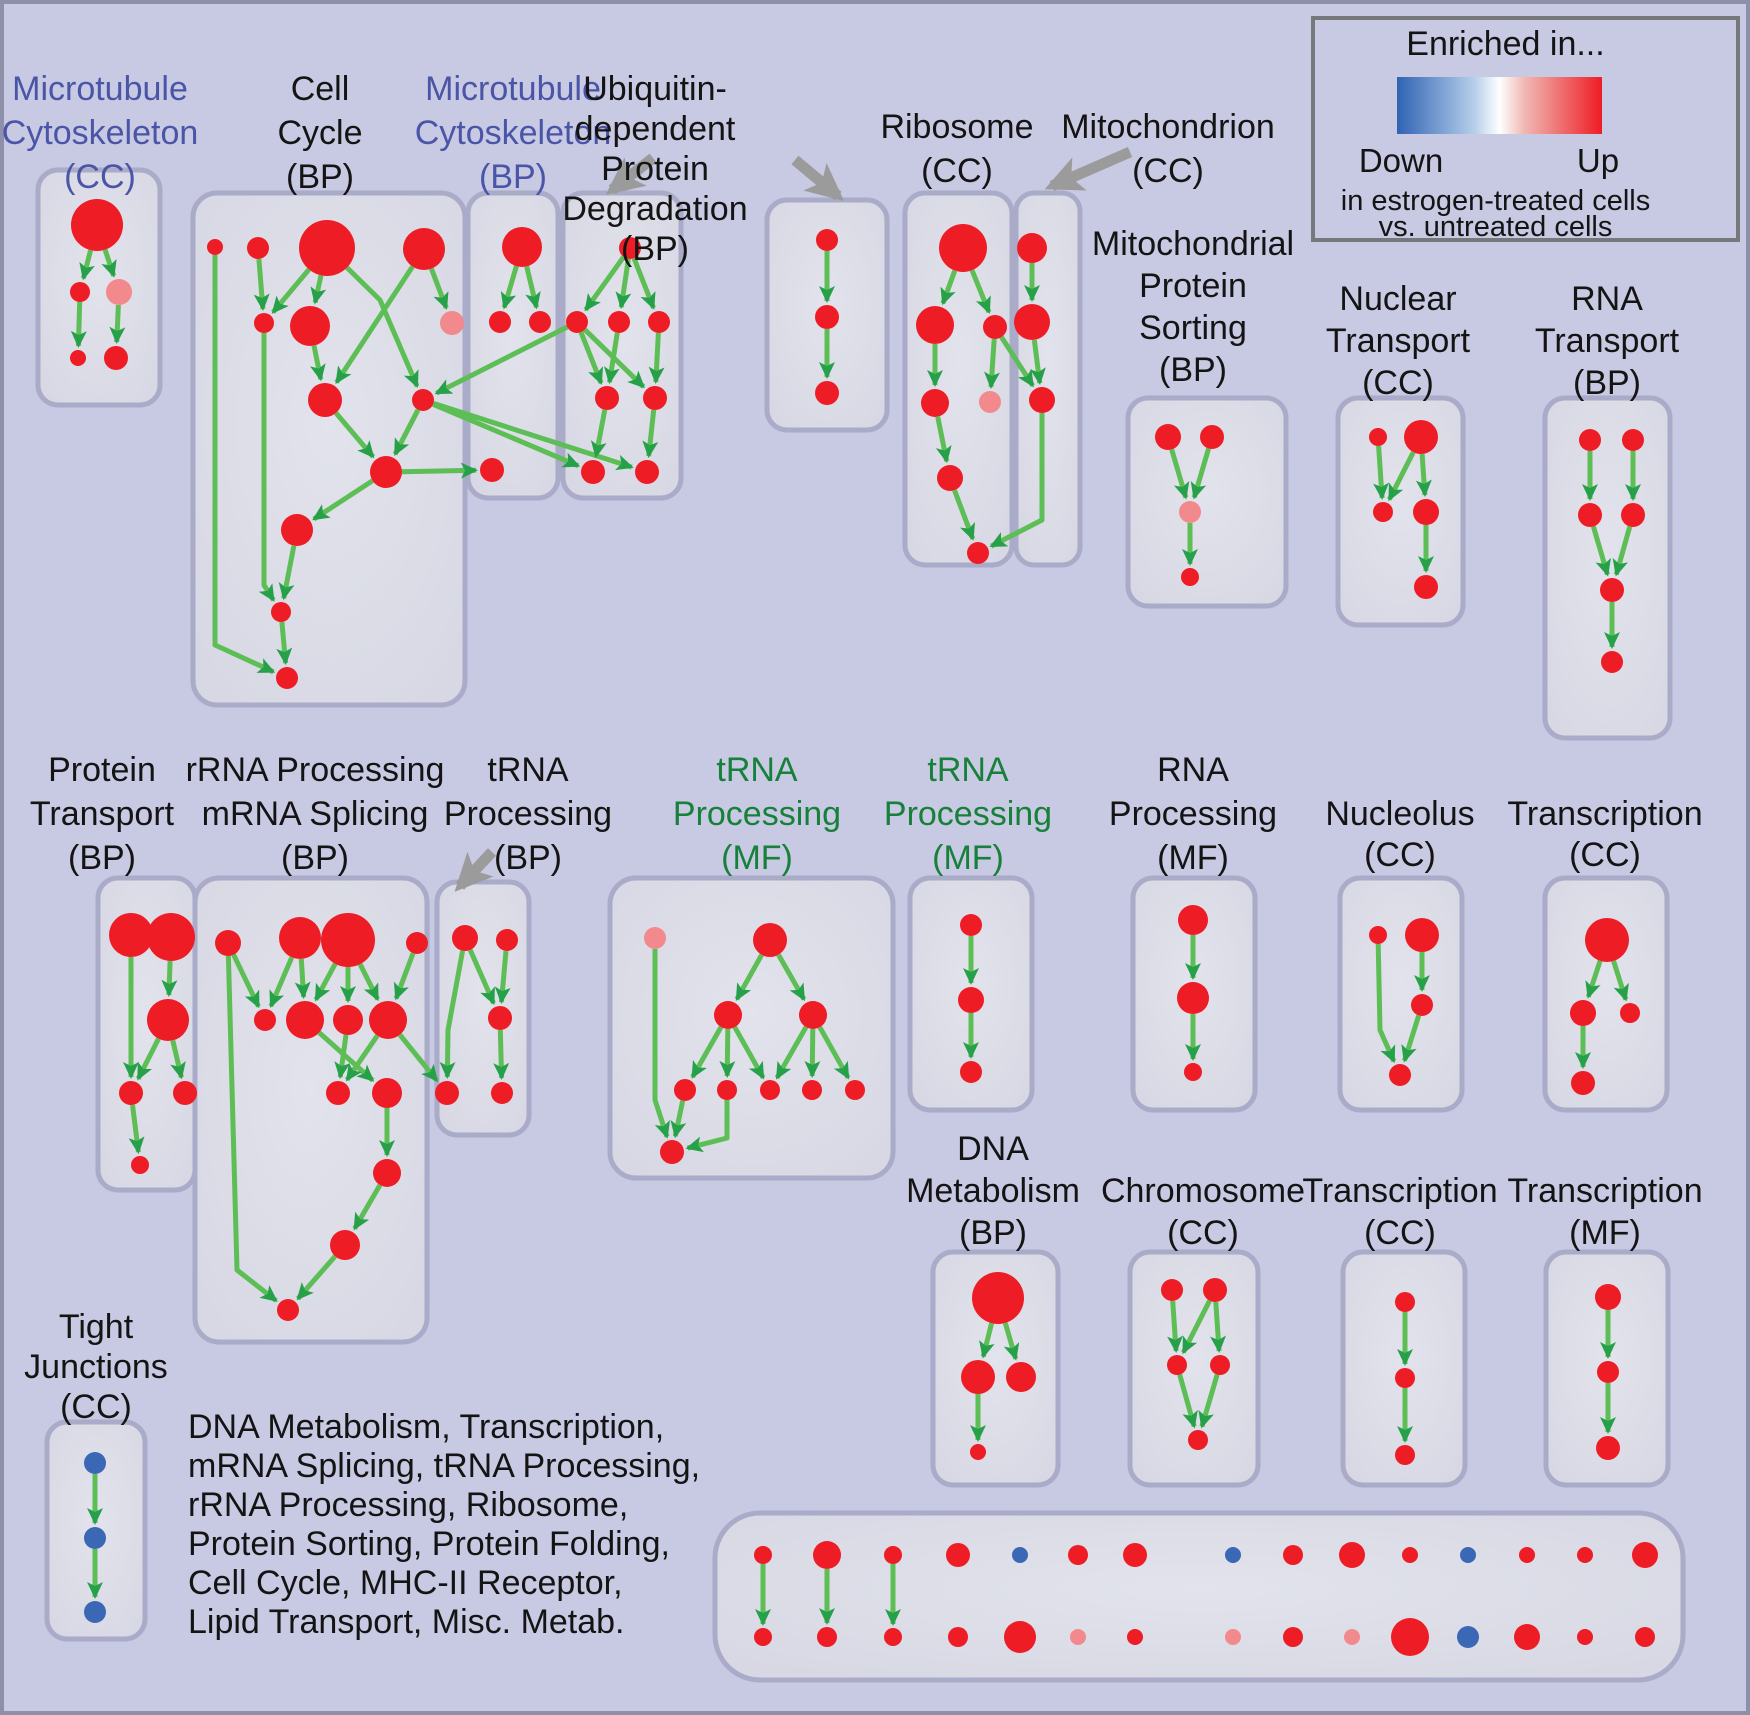  What do you see at coordinates (935, 403) in the screenshot?
I see `go-term-node-rb4` at bounding box center [935, 403].